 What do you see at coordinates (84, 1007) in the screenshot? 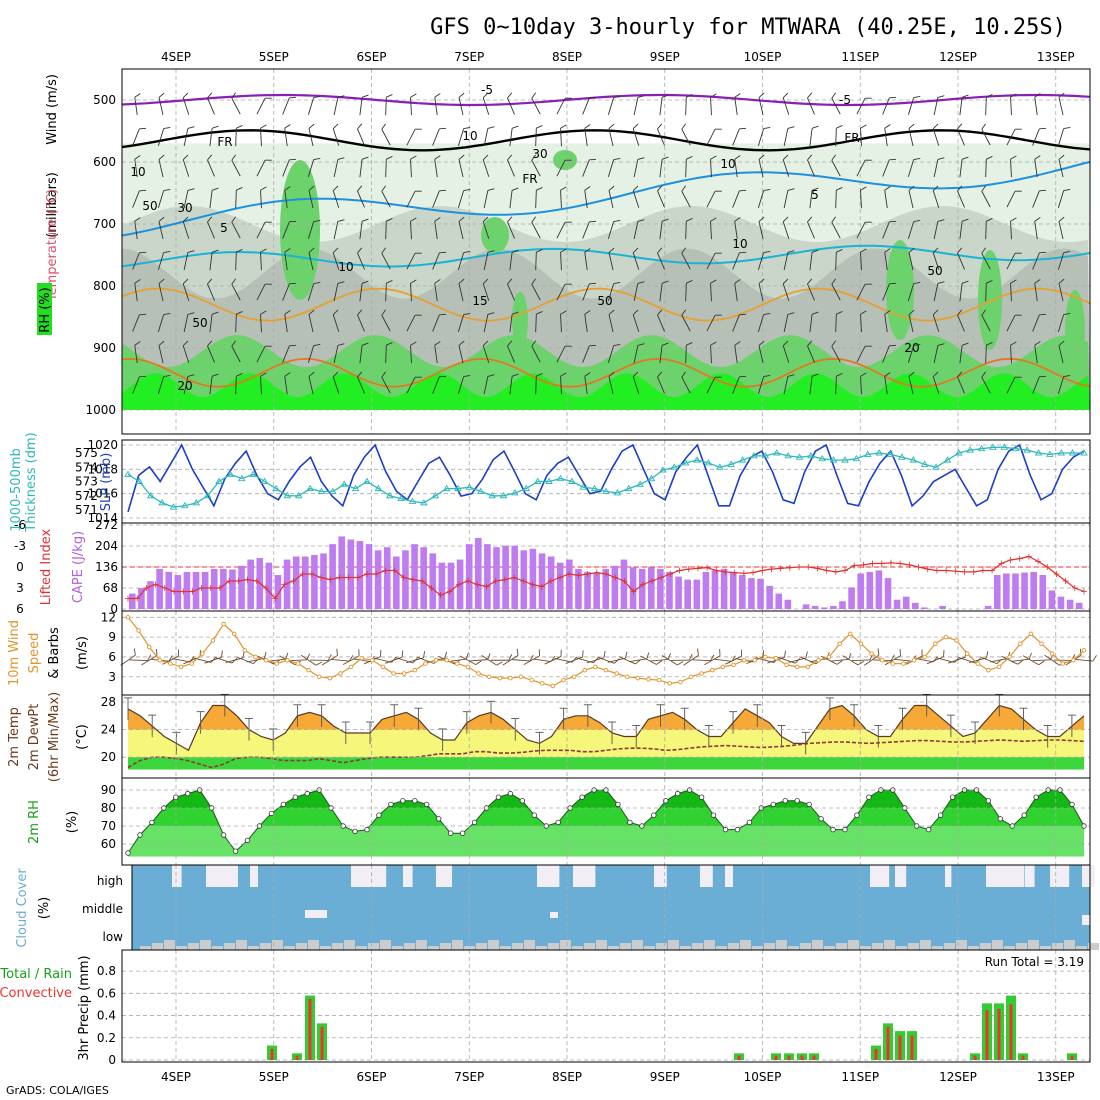
I see `precip-label-3: 3hr Precip (mm)` at bounding box center [84, 1007].